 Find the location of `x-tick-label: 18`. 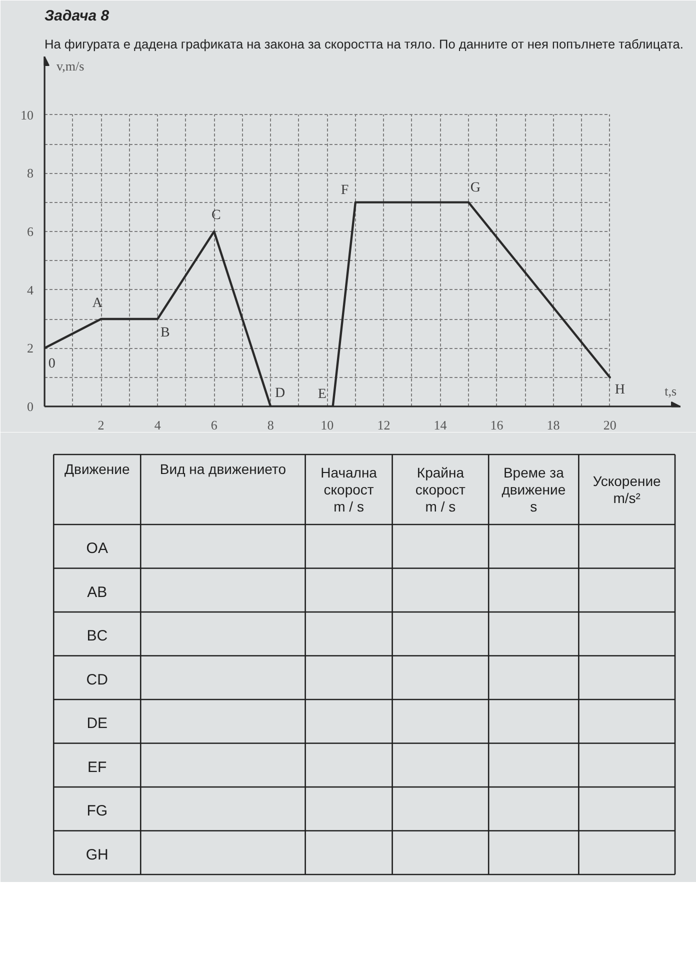

x-tick-label: 18 is located at coordinates (553, 425).